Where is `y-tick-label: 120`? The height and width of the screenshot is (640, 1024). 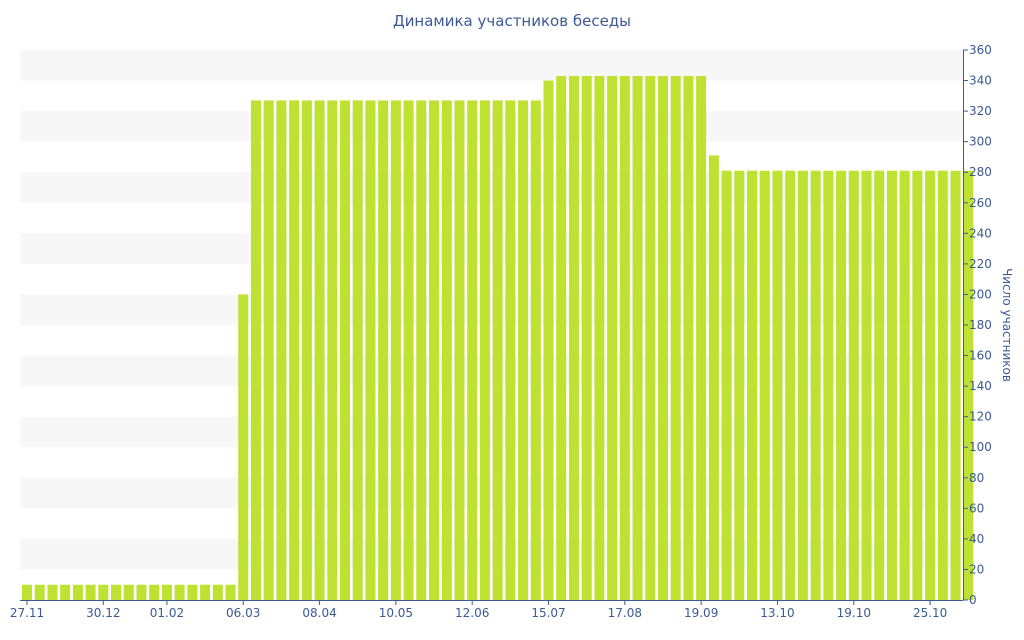
y-tick-label: 120 is located at coordinates (980, 417).